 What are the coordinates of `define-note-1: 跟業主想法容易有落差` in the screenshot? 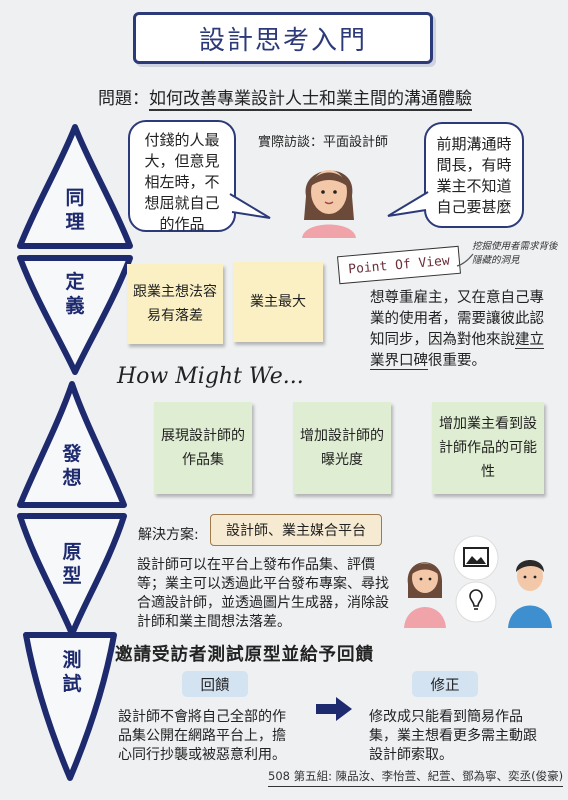 It's located at (175, 304).